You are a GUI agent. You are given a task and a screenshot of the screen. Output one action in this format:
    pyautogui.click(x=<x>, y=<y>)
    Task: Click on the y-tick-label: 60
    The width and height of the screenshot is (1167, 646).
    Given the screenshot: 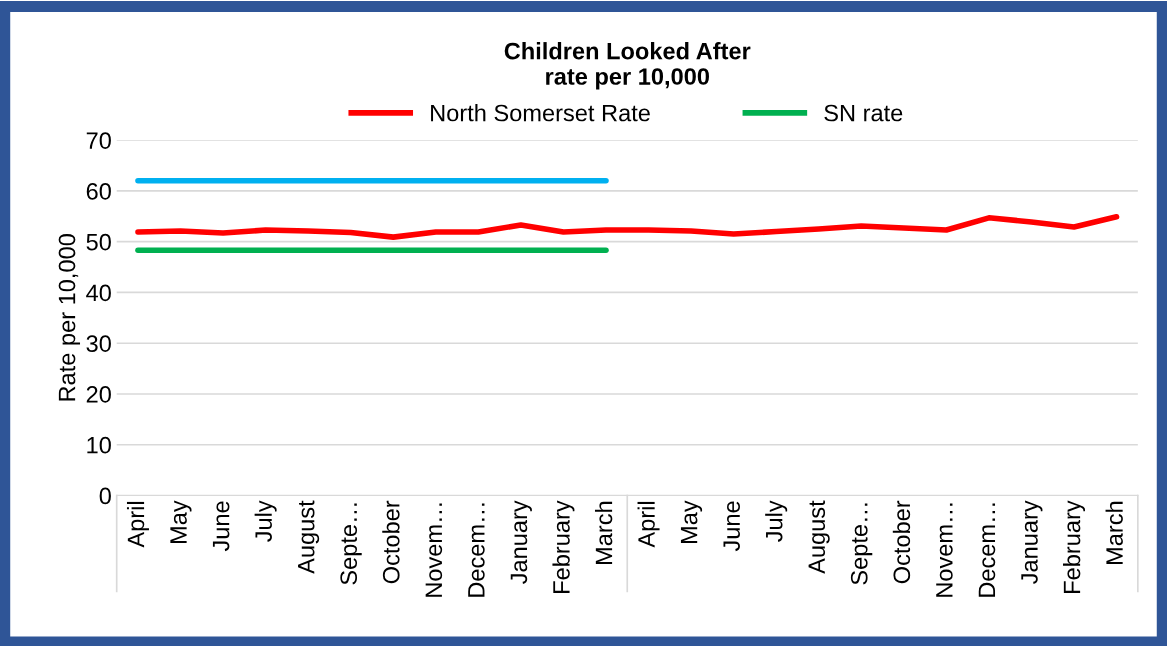 What is the action you would take?
    pyautogui.click(x=98, y=191)
    